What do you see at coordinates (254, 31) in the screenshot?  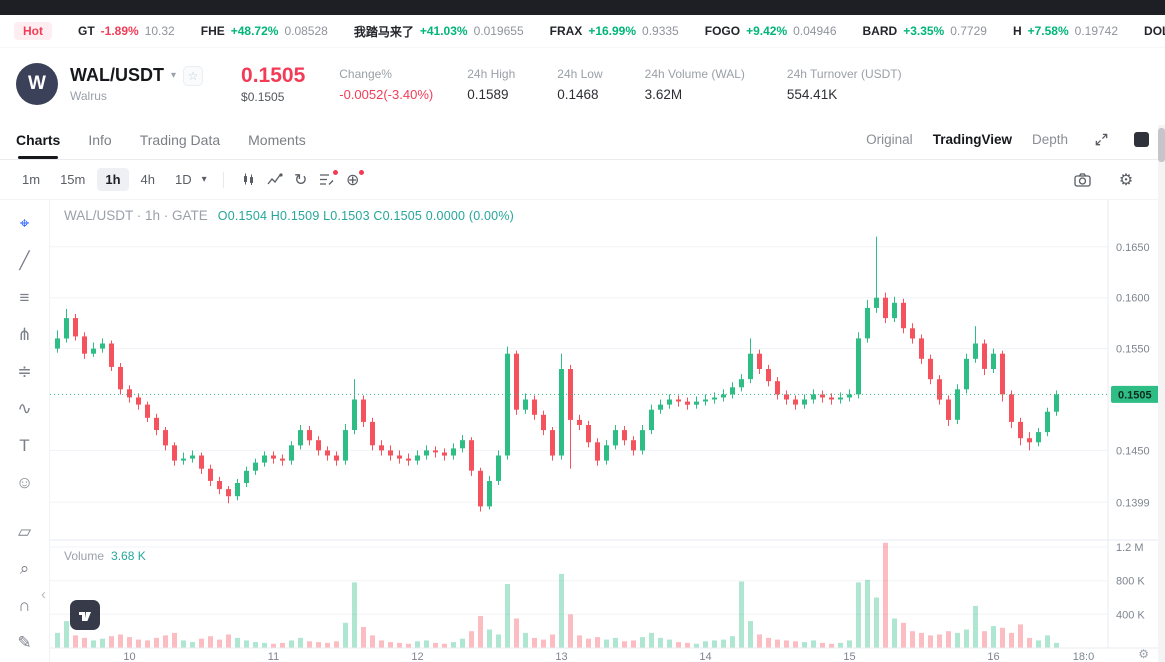 I see `ticker-change: +48.72%` at bounding box center [254, 31].